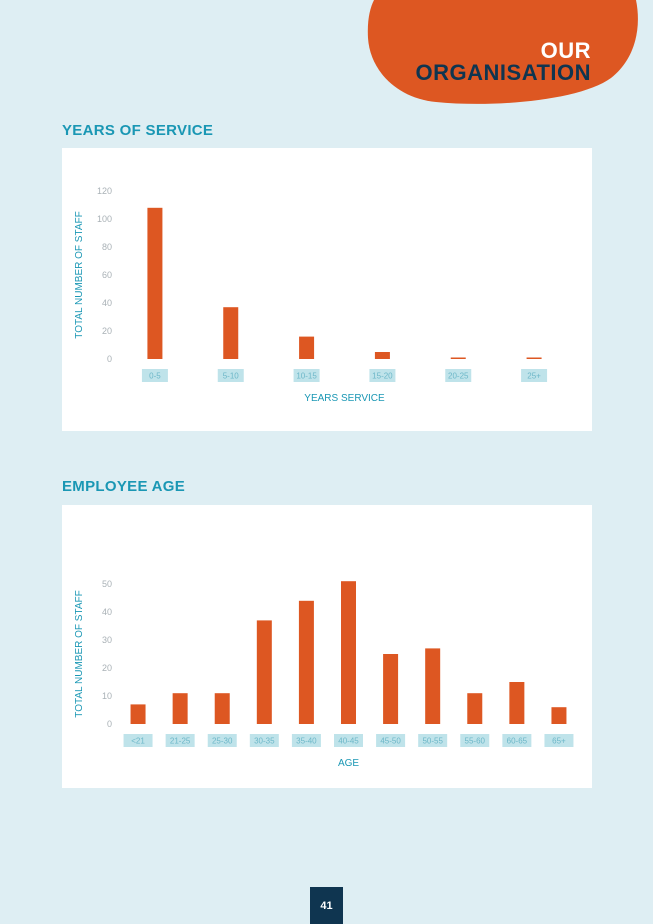  I want to click on section-title-employee-age: EMPLOYEE AGE, so click(124, 486).